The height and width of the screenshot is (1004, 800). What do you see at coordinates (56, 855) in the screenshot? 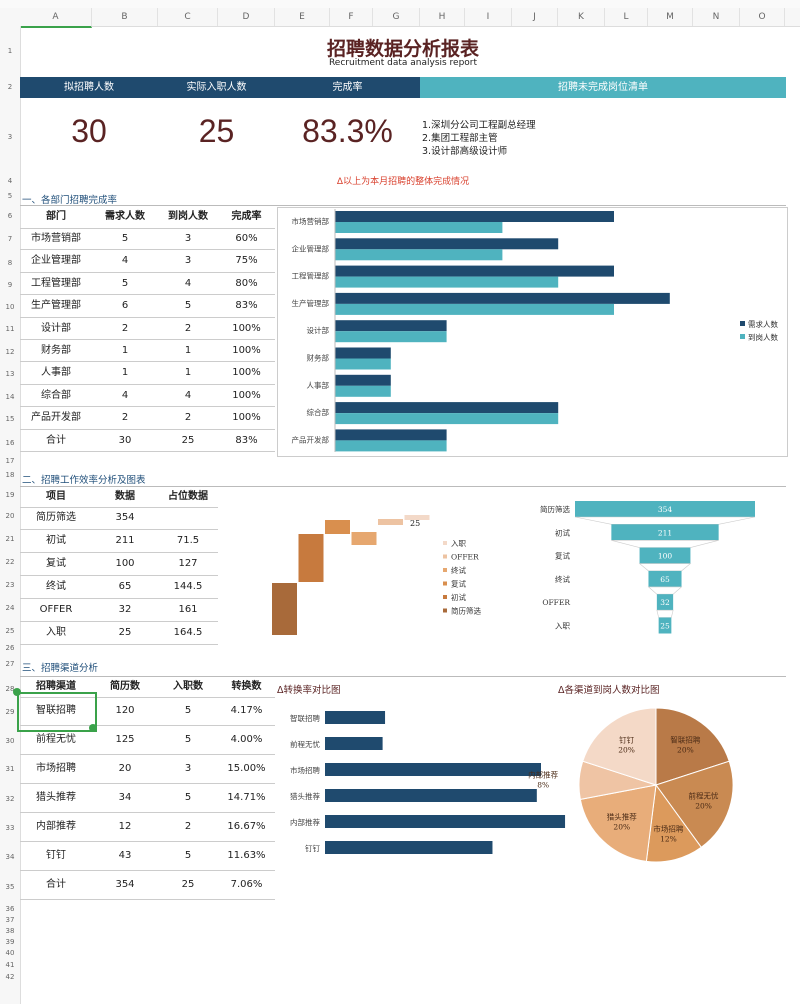
I see `table-cell: 钉钉` at bounding box center [56, 855].